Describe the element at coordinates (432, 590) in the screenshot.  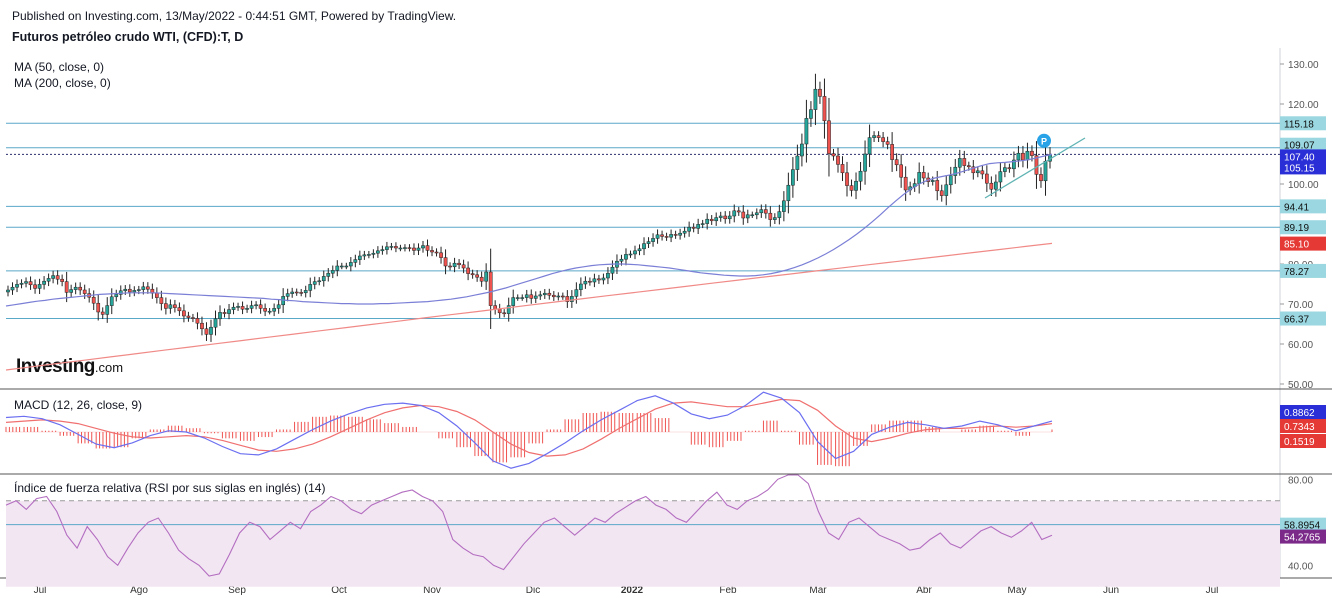
I see `x-tick-label: Nov` at that location.